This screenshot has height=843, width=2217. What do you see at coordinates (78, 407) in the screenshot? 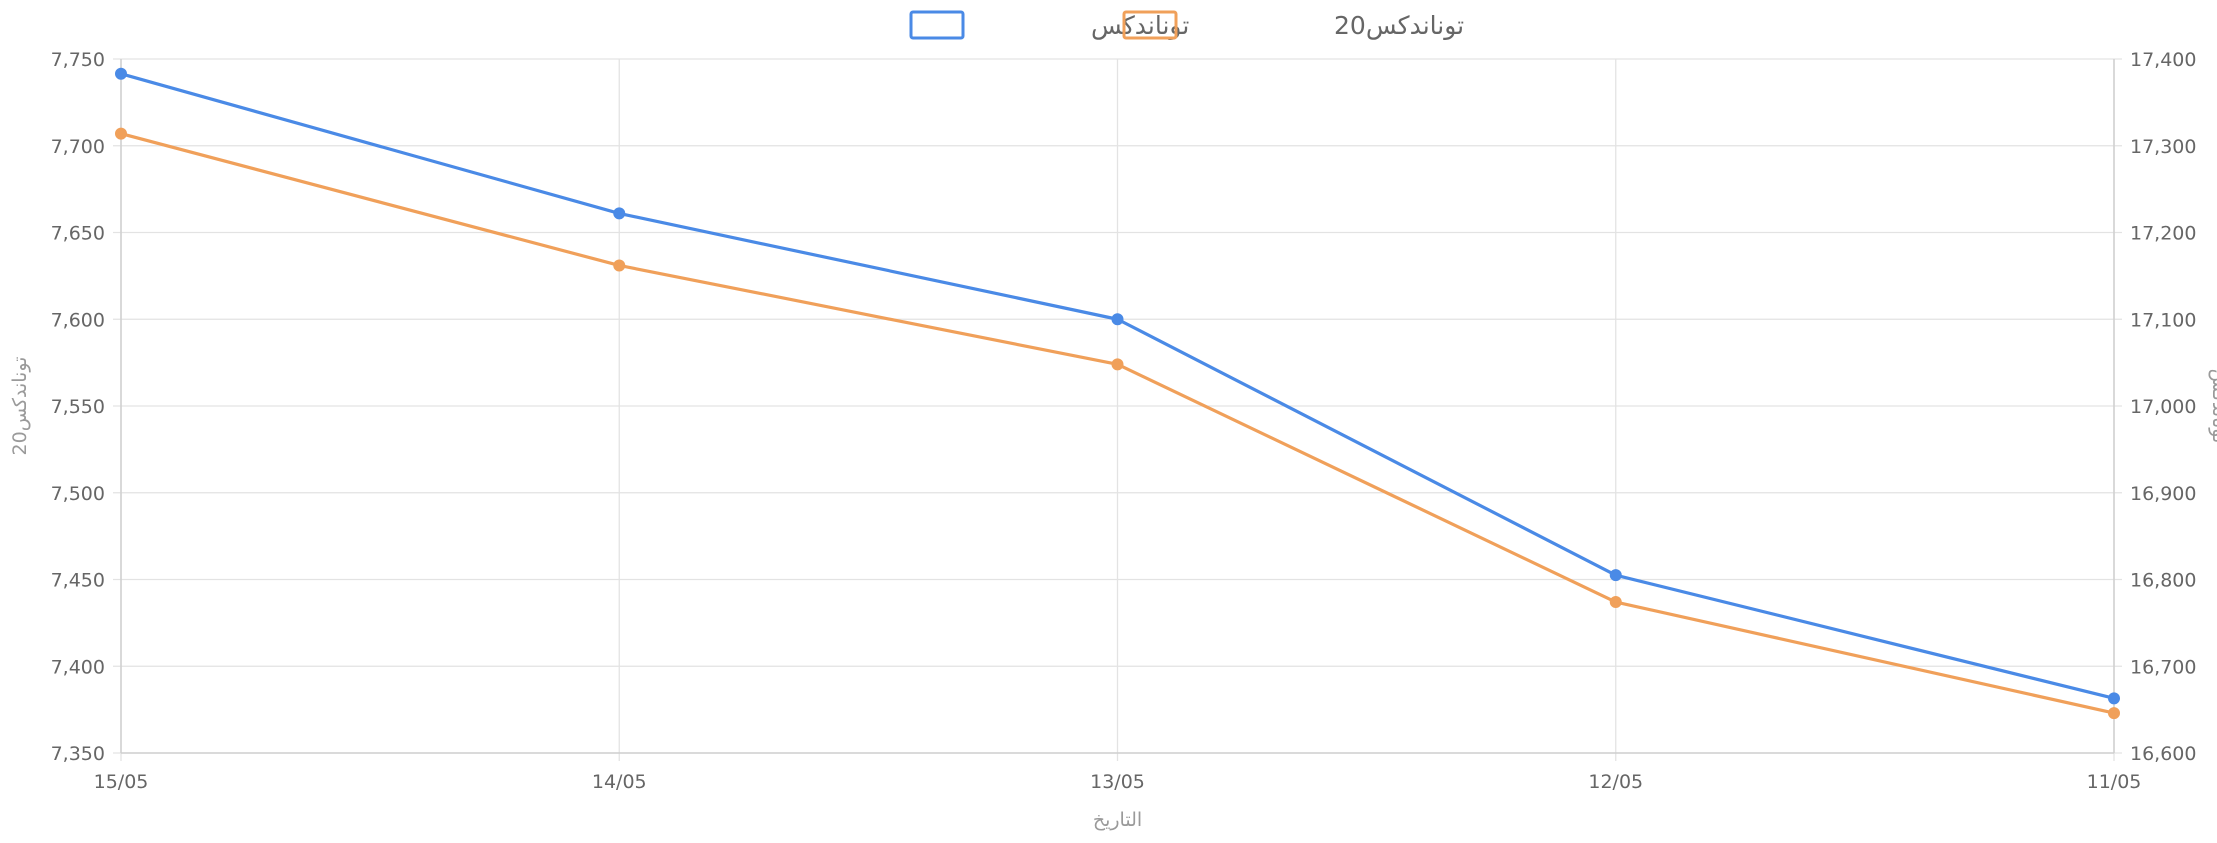
I see `y-left-tick-label: 7,550` at bounding box center [78, 407].